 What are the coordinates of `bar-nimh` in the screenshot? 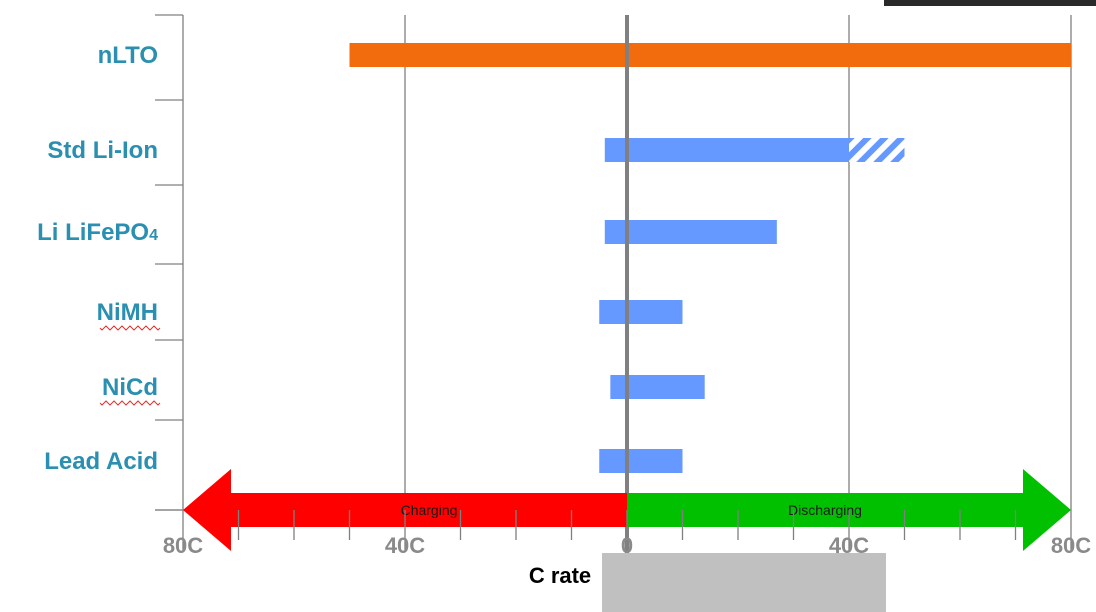 It's located at (641, 312).